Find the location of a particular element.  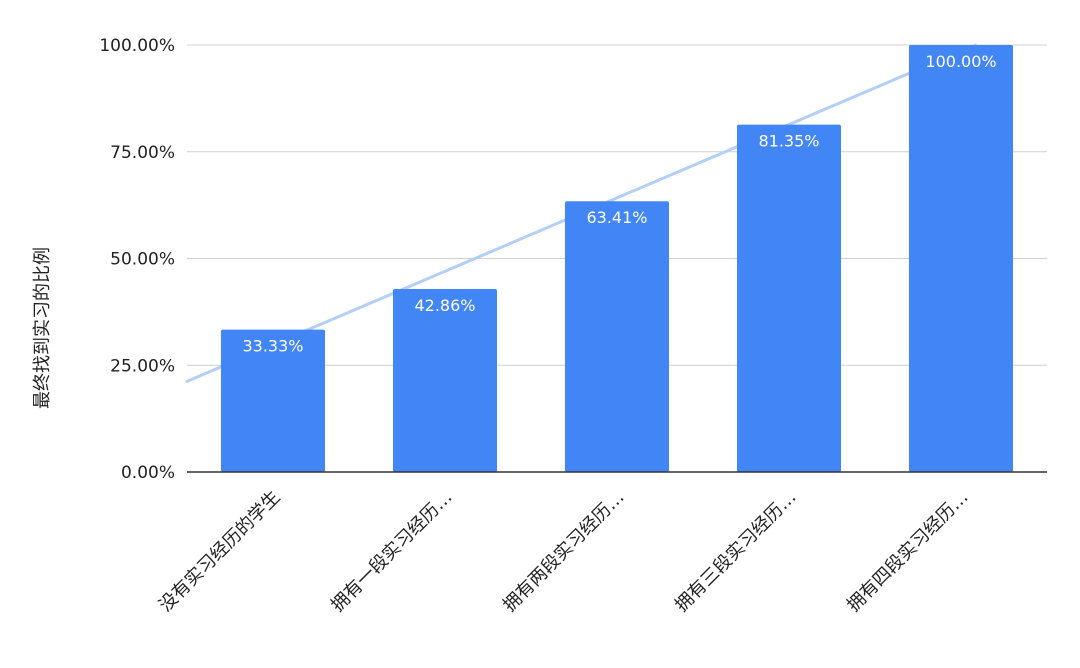

y-tick-label: 75.00% is located at coordinates (142, 153).